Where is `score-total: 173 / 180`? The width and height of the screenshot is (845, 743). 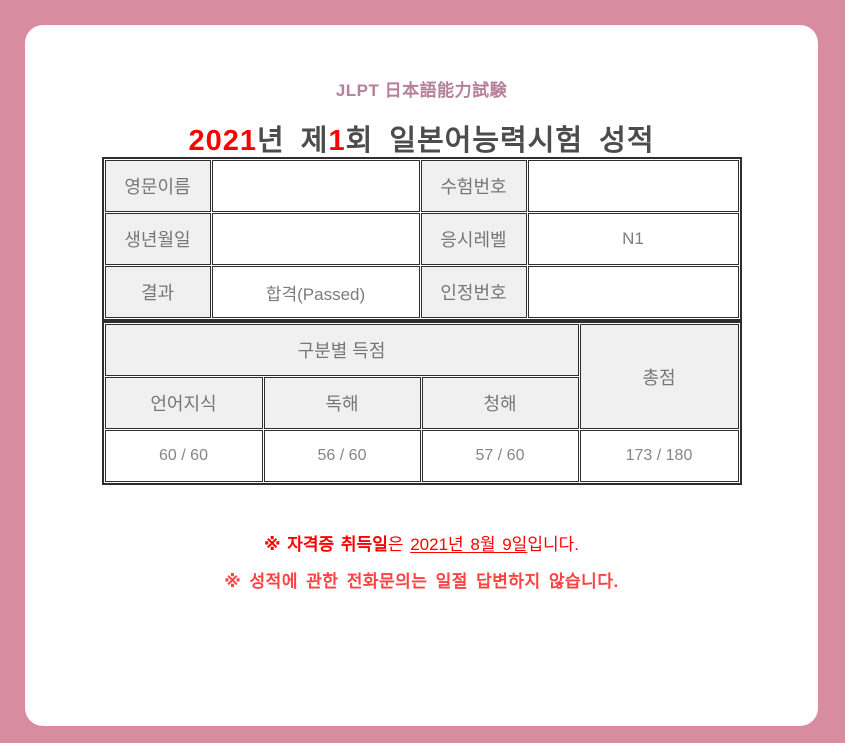
score-total: 173 / 180 is located at coordinates (659, 456).